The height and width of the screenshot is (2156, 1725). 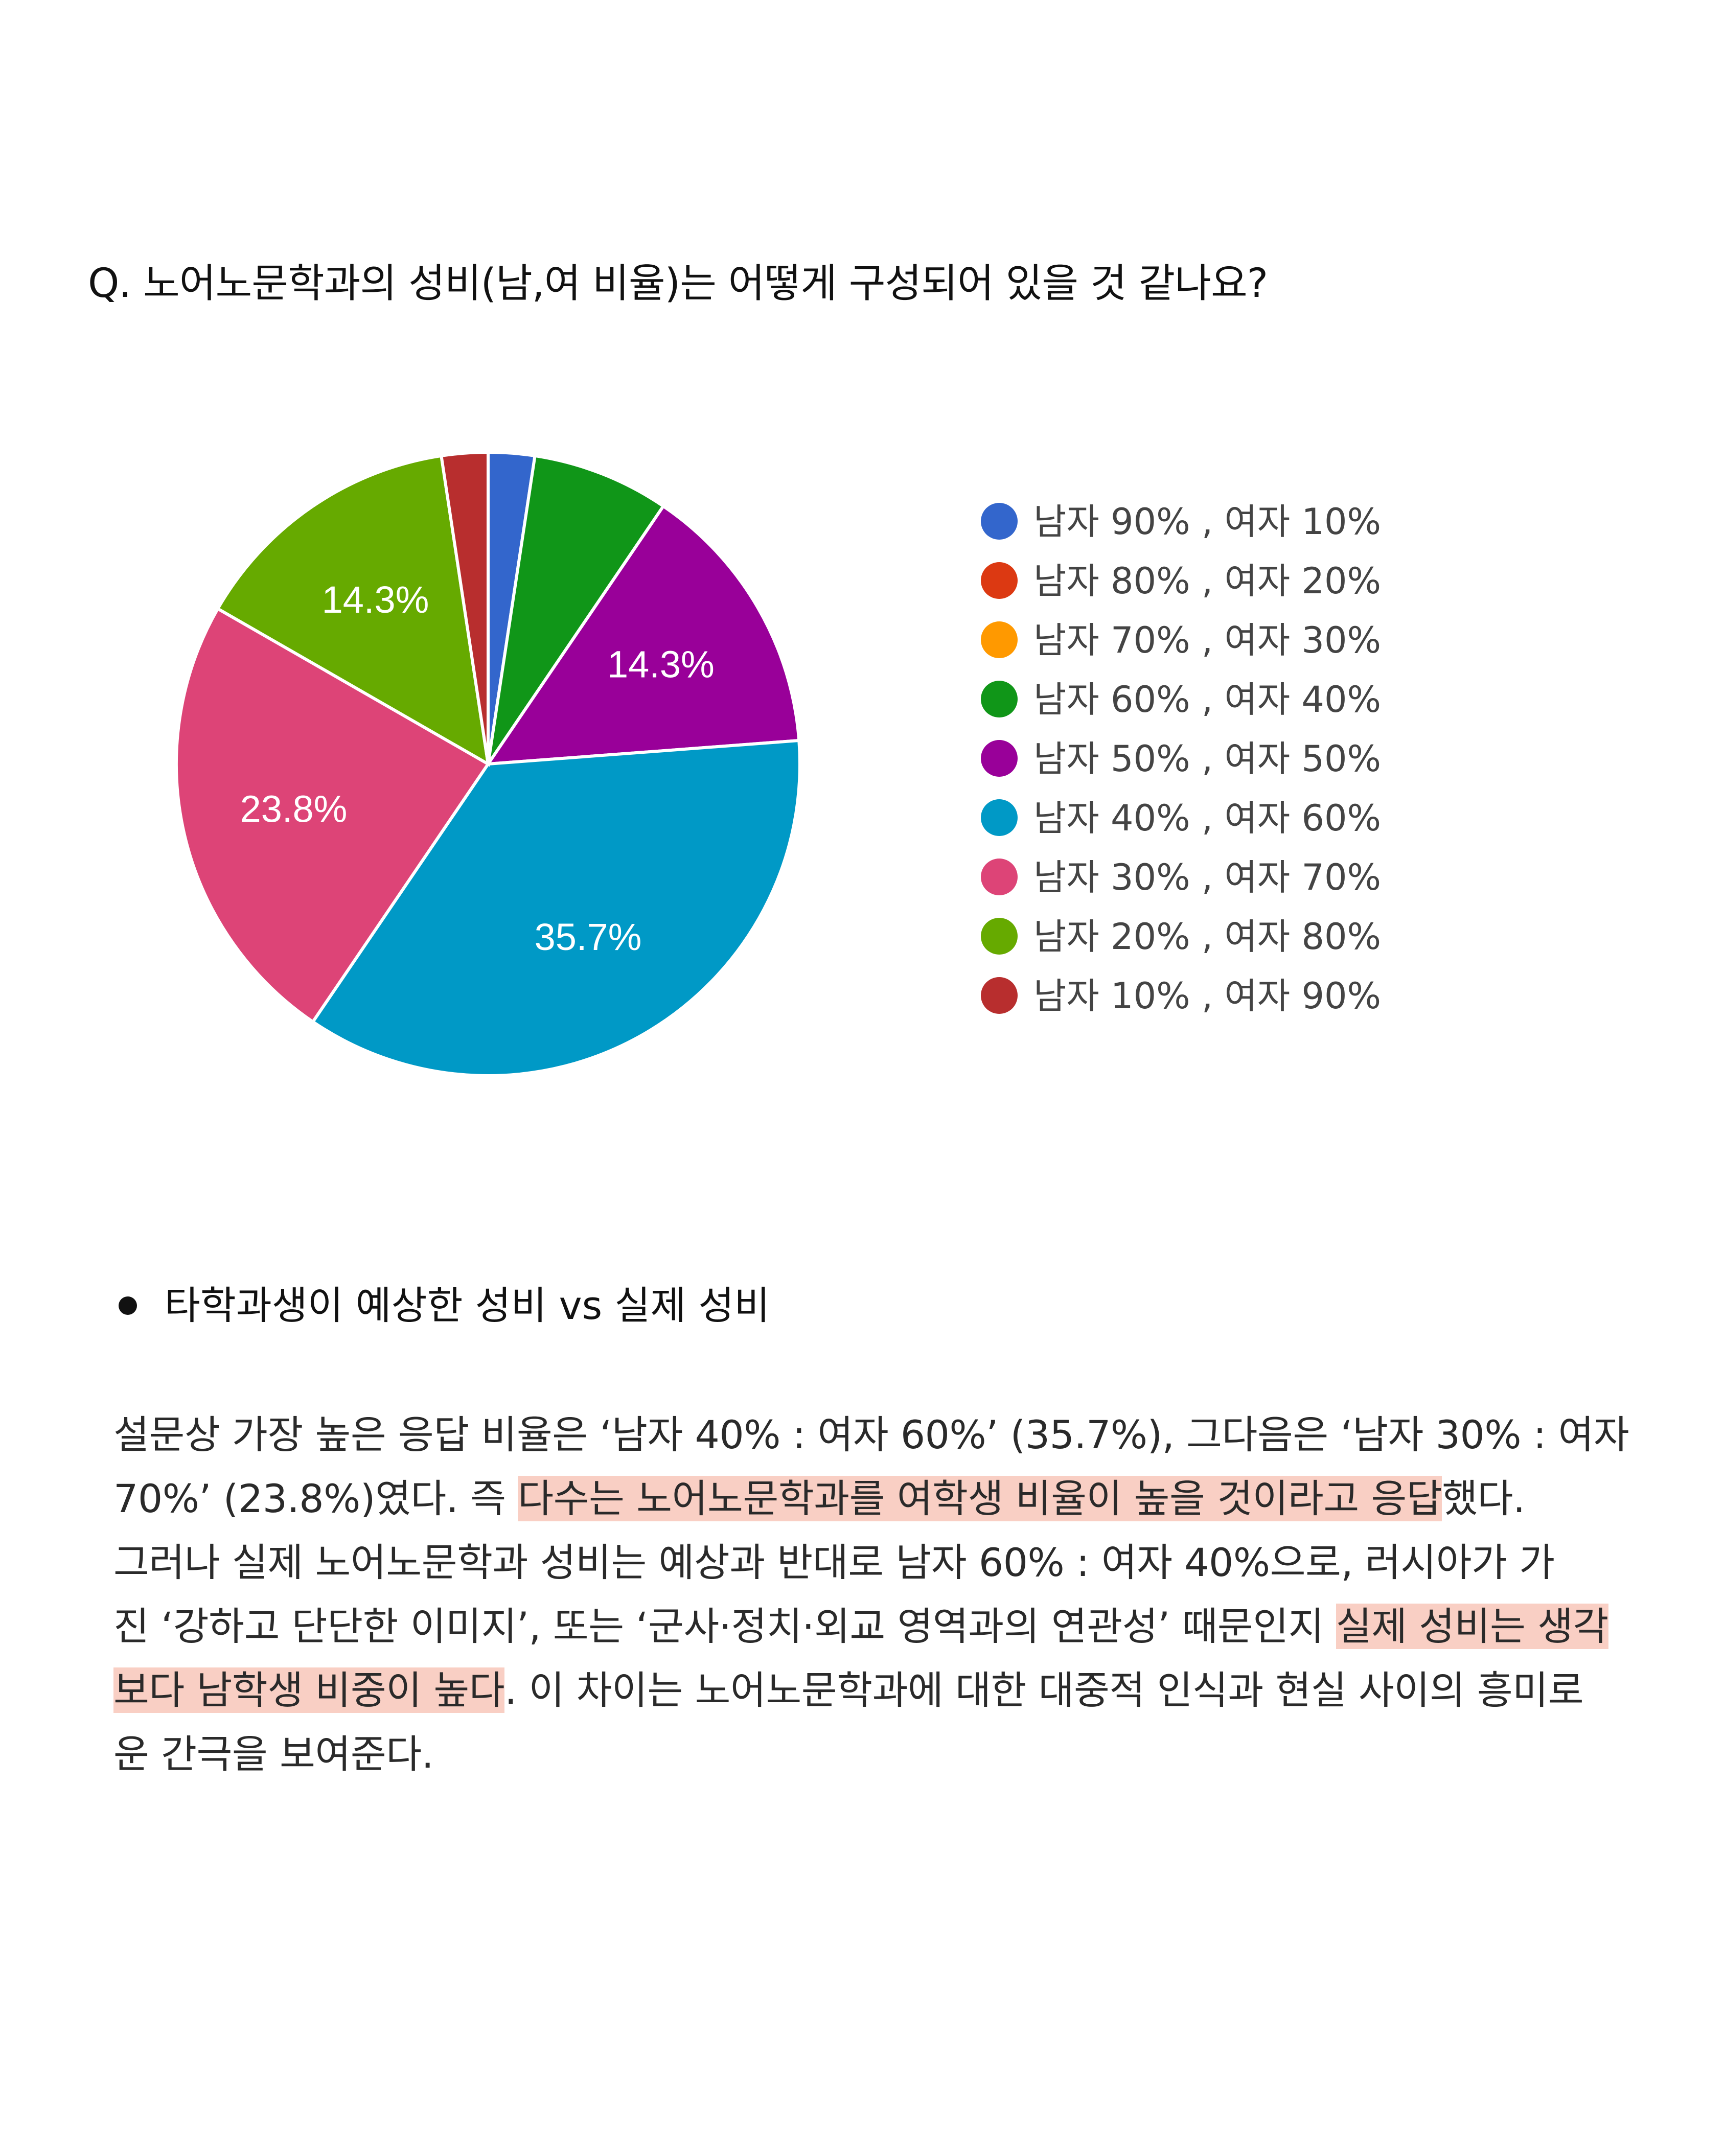 I want to click on legend-label: 남자 90% , 여자 10%, so click(x=1207, y=522).